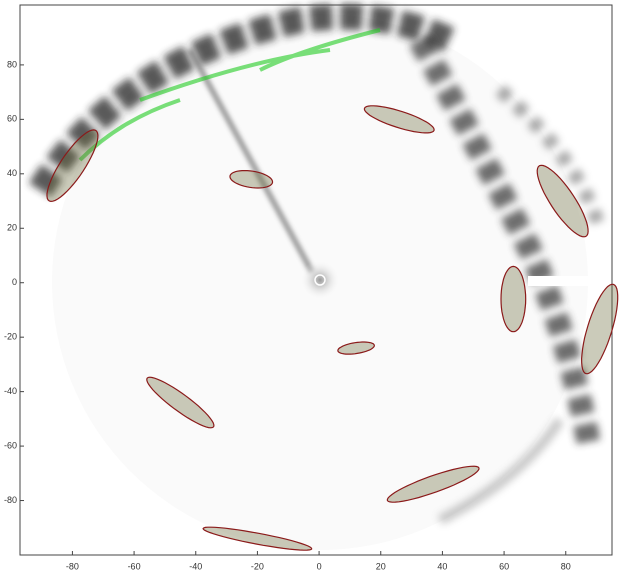 This screenshot has height=576, width=620. What do you see at coordinates (12, 119) in the screenshot?
I see `y-tick-label: 60` at bounding box center [12, 119].